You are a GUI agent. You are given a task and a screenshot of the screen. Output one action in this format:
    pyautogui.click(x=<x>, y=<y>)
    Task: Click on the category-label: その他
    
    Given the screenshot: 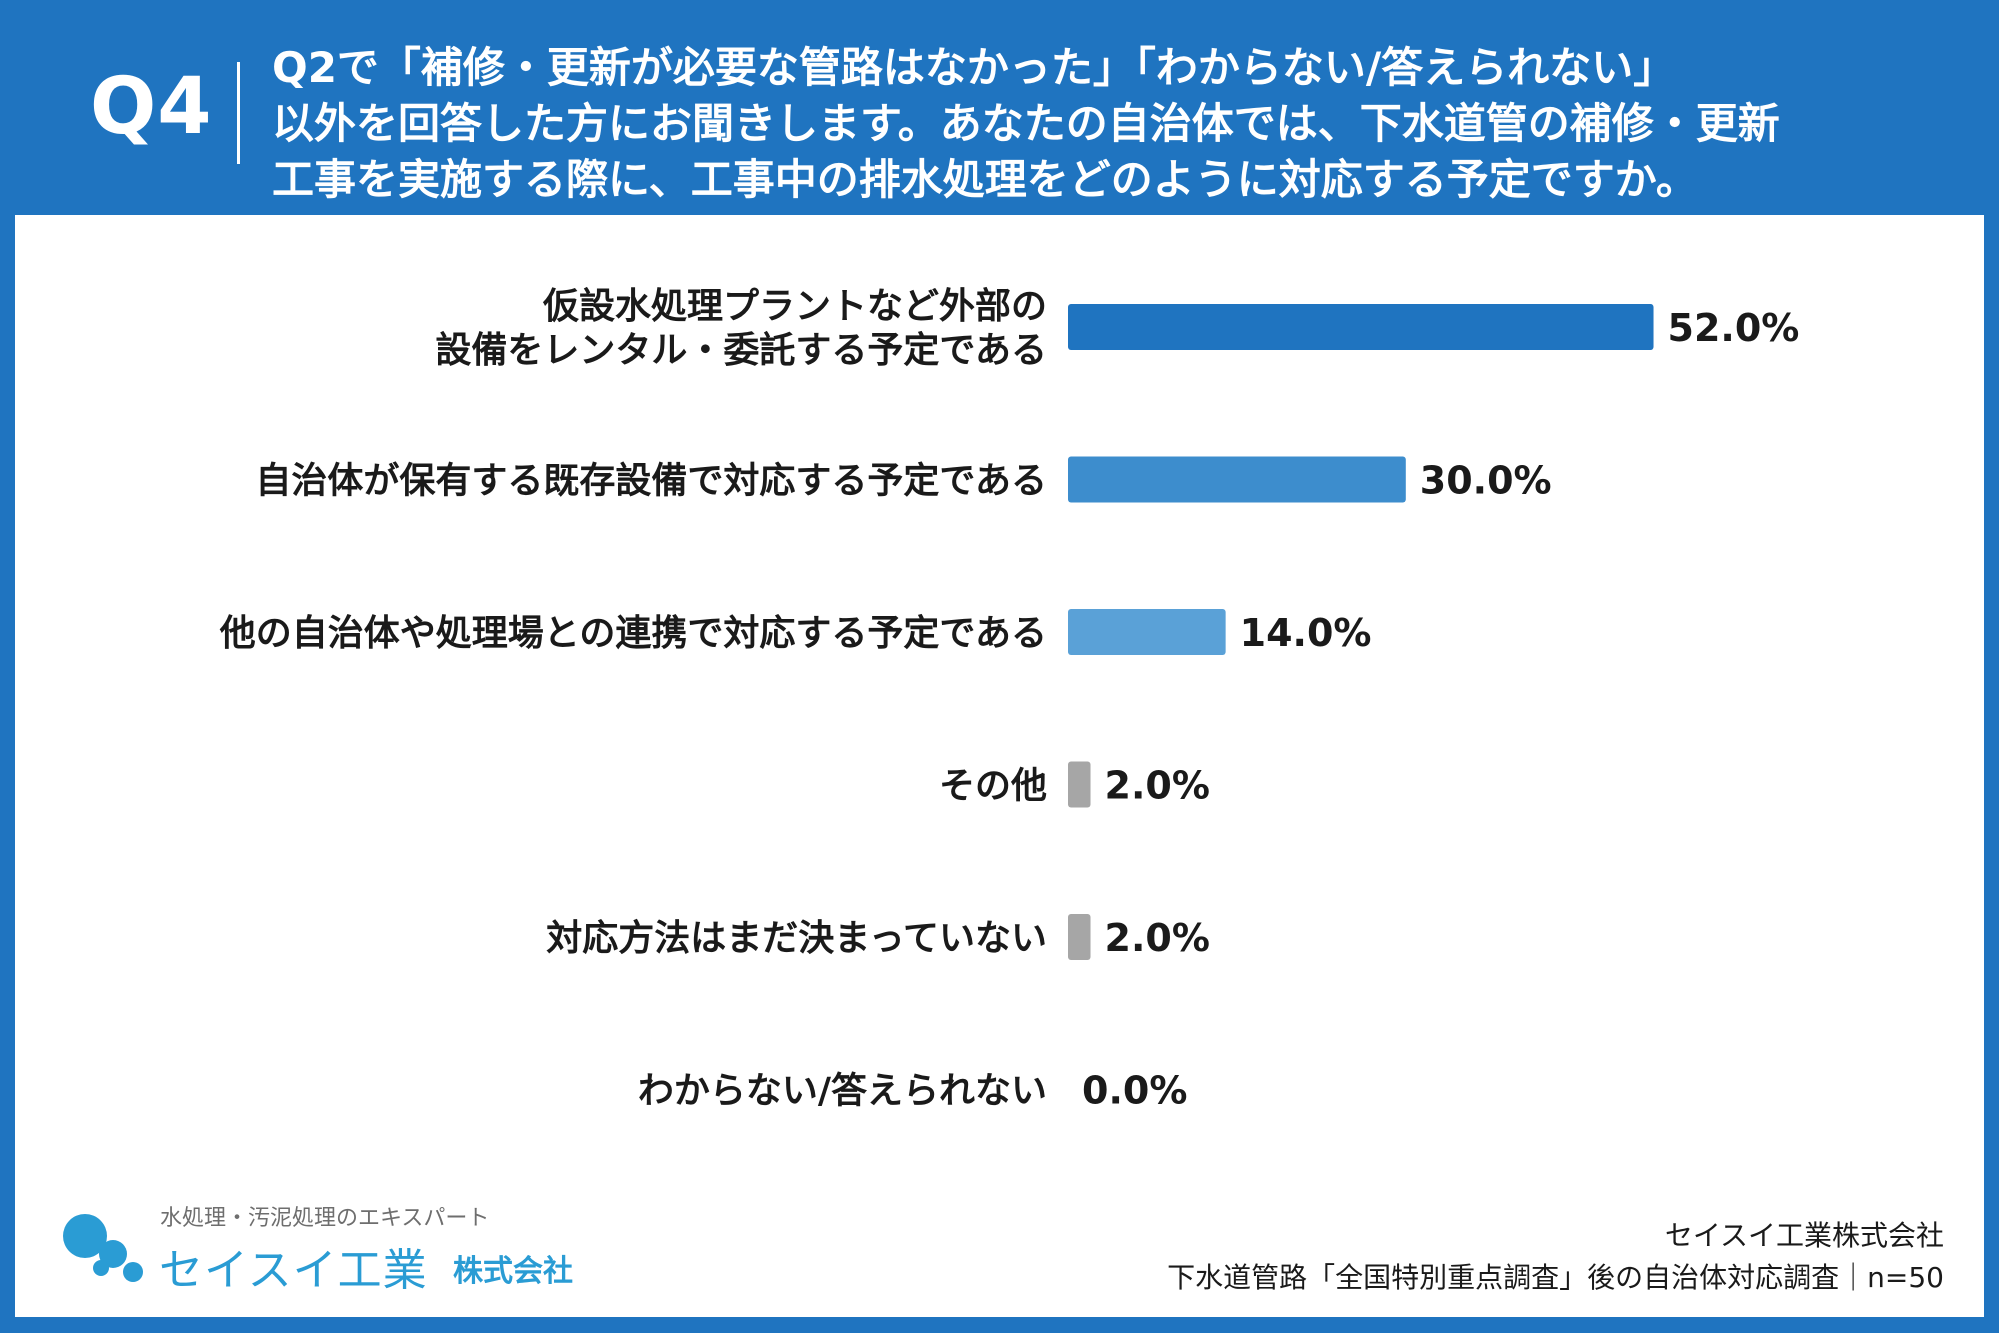 What is the action you would take?
    pyautogui.click(x=993, y=786)
    